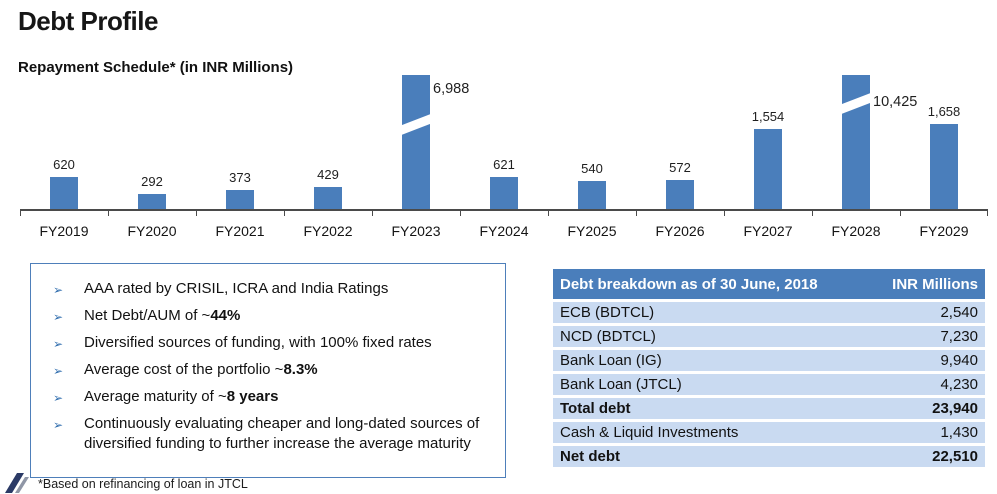 The width and height of the screenshot is (997, 494). What do you see at coordinates (328, 198) in the screenshot?
I see `bar-fy2022` at bounding box center [328, 198].